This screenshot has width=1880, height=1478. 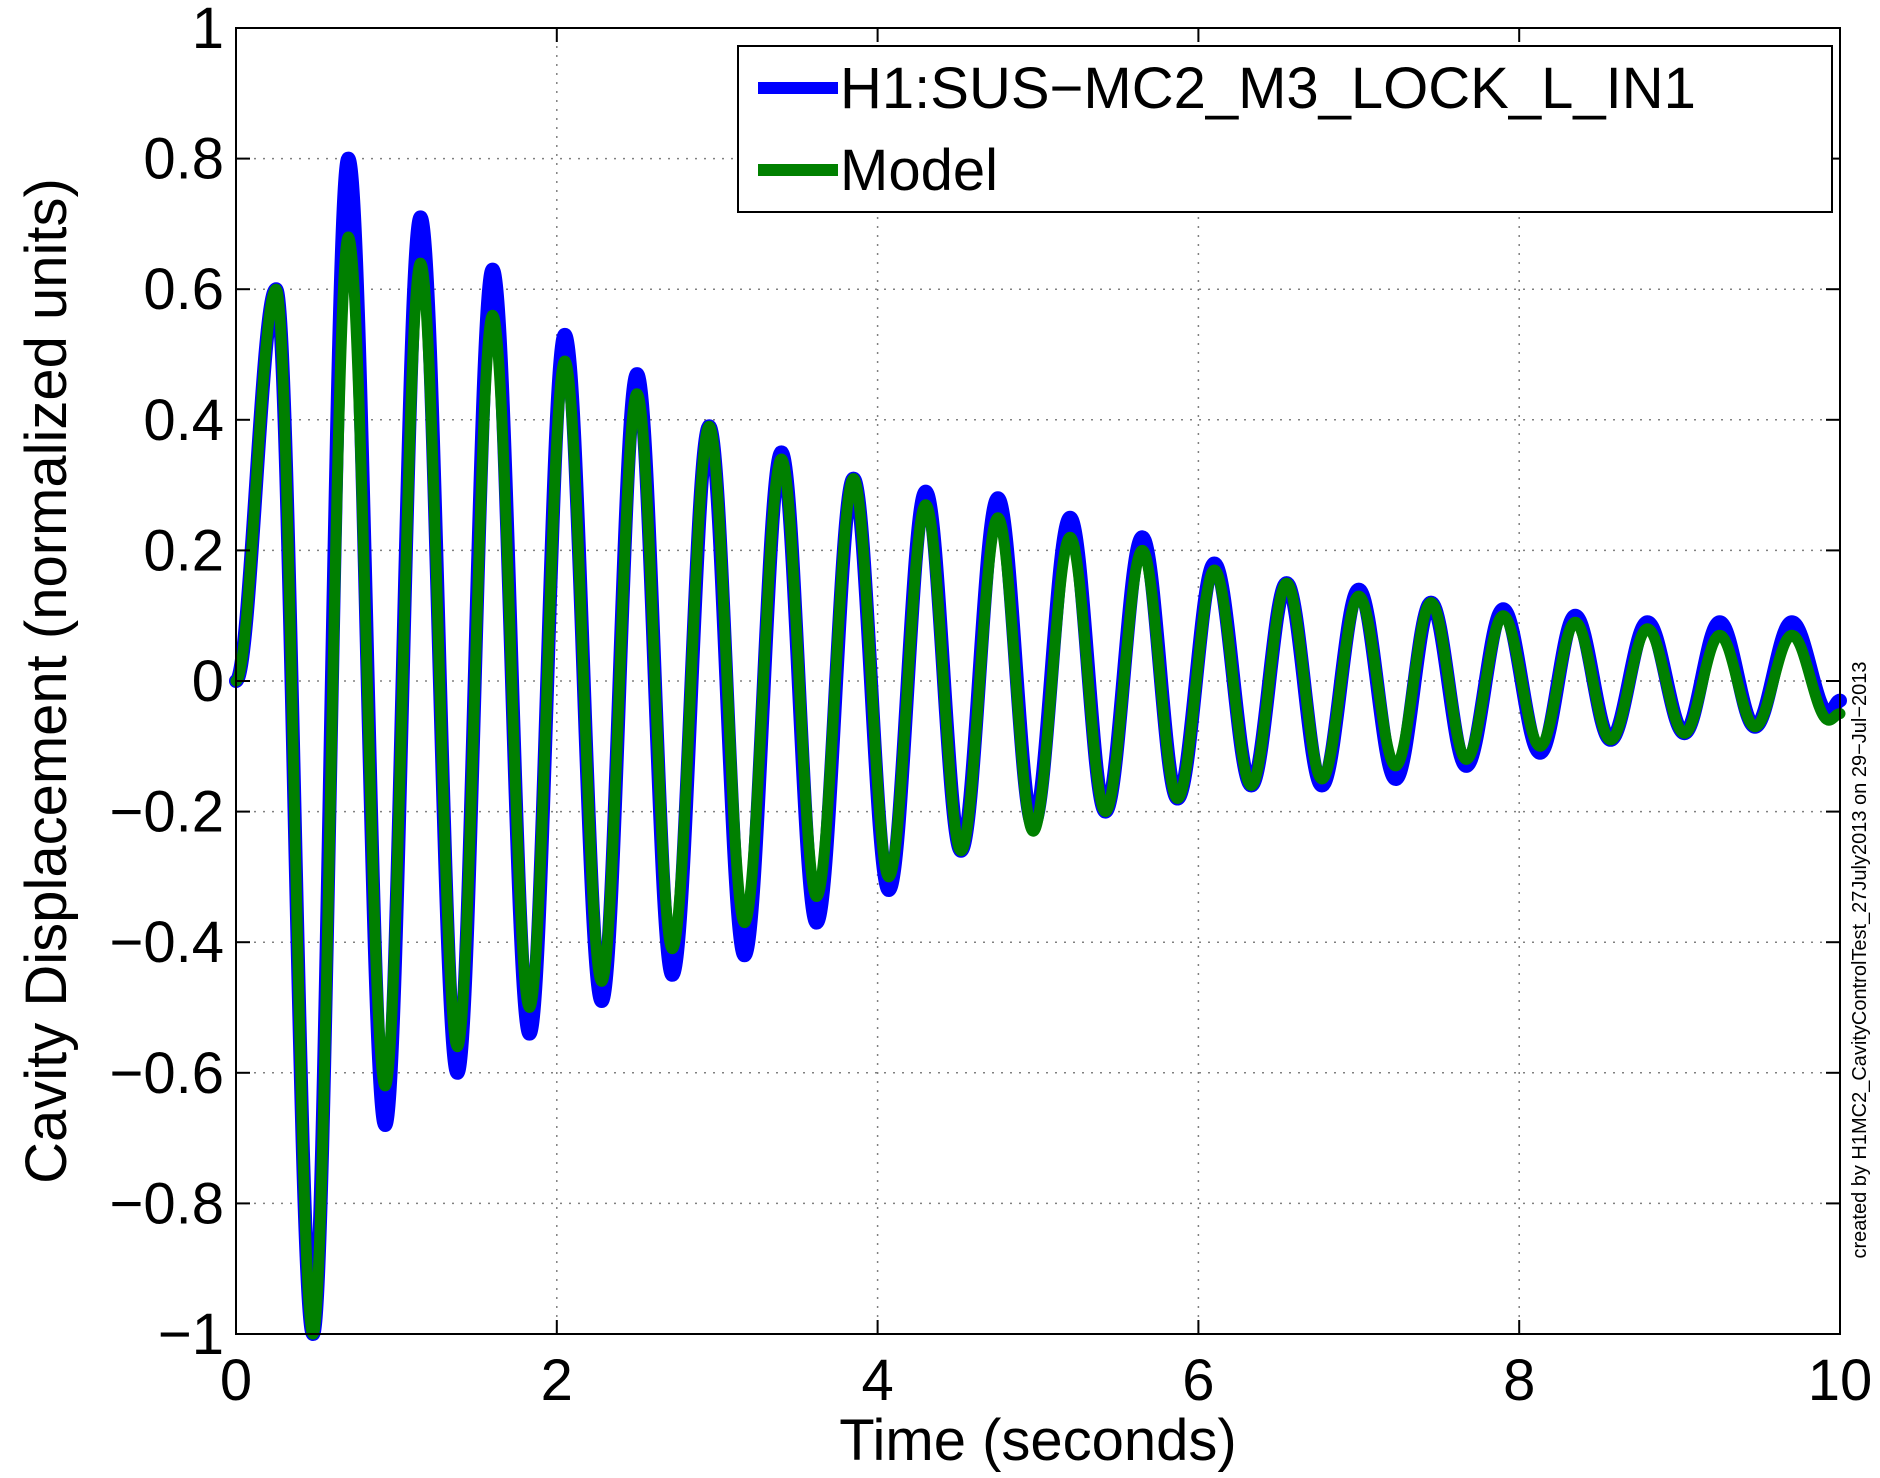 What do you see at coordinates (1840, 1380) in the screenshot?
I see `x-tick-label: 10` at bounding box center [1840, 1380].